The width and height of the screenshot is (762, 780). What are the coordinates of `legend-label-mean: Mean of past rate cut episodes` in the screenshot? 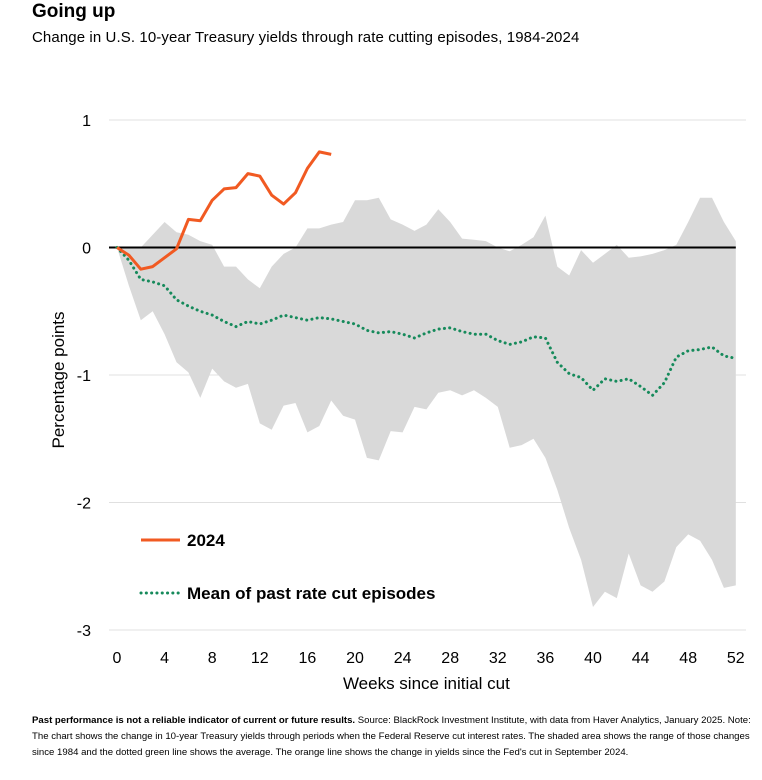 It's located at (311, 593).